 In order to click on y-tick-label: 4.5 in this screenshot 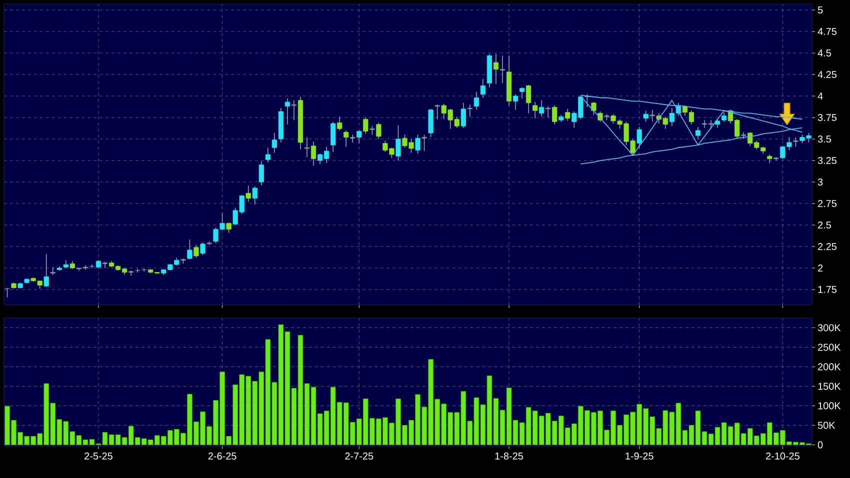, I will do `click(824, 53)`.